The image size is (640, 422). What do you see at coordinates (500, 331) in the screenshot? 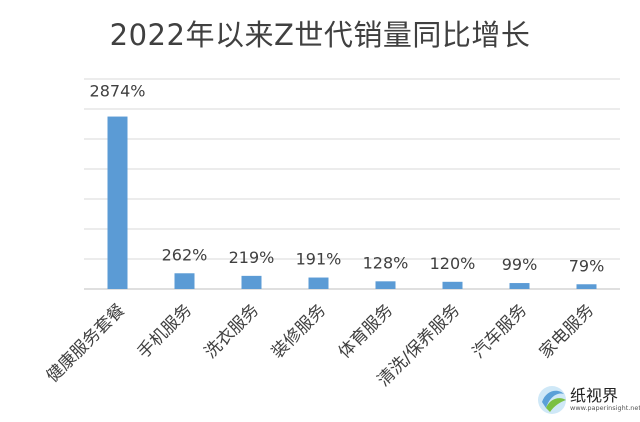
I see `category-label: 汽车服务` at bounding box center [500, 331].